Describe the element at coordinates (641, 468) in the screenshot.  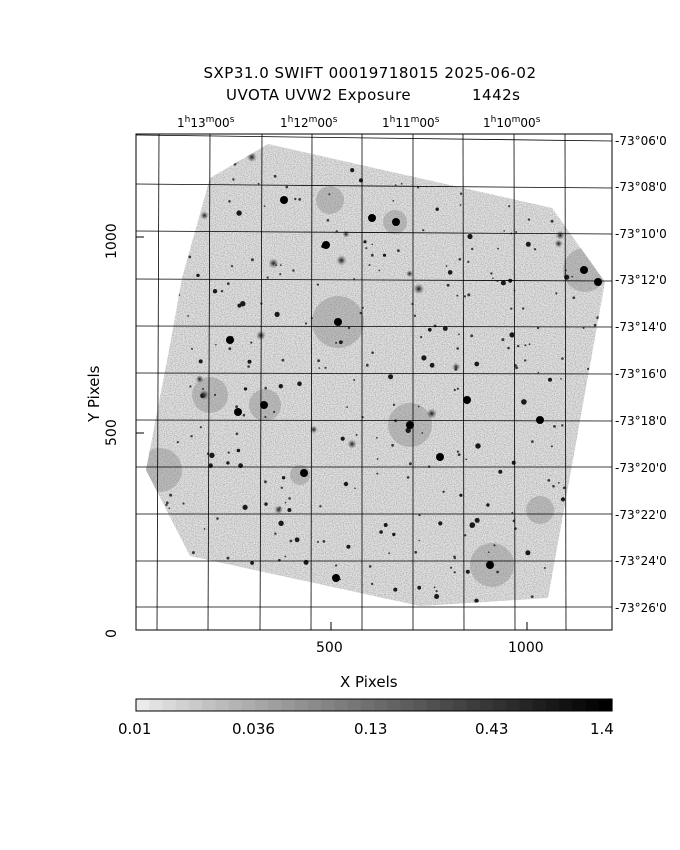
I see `dec-label: -73°20'0` at that location.